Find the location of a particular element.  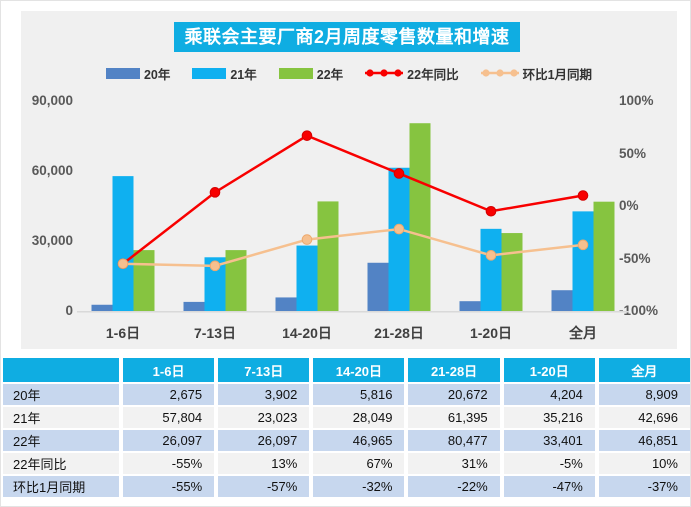

header-cell: 1-6日 is located at coordinates (169, 370).